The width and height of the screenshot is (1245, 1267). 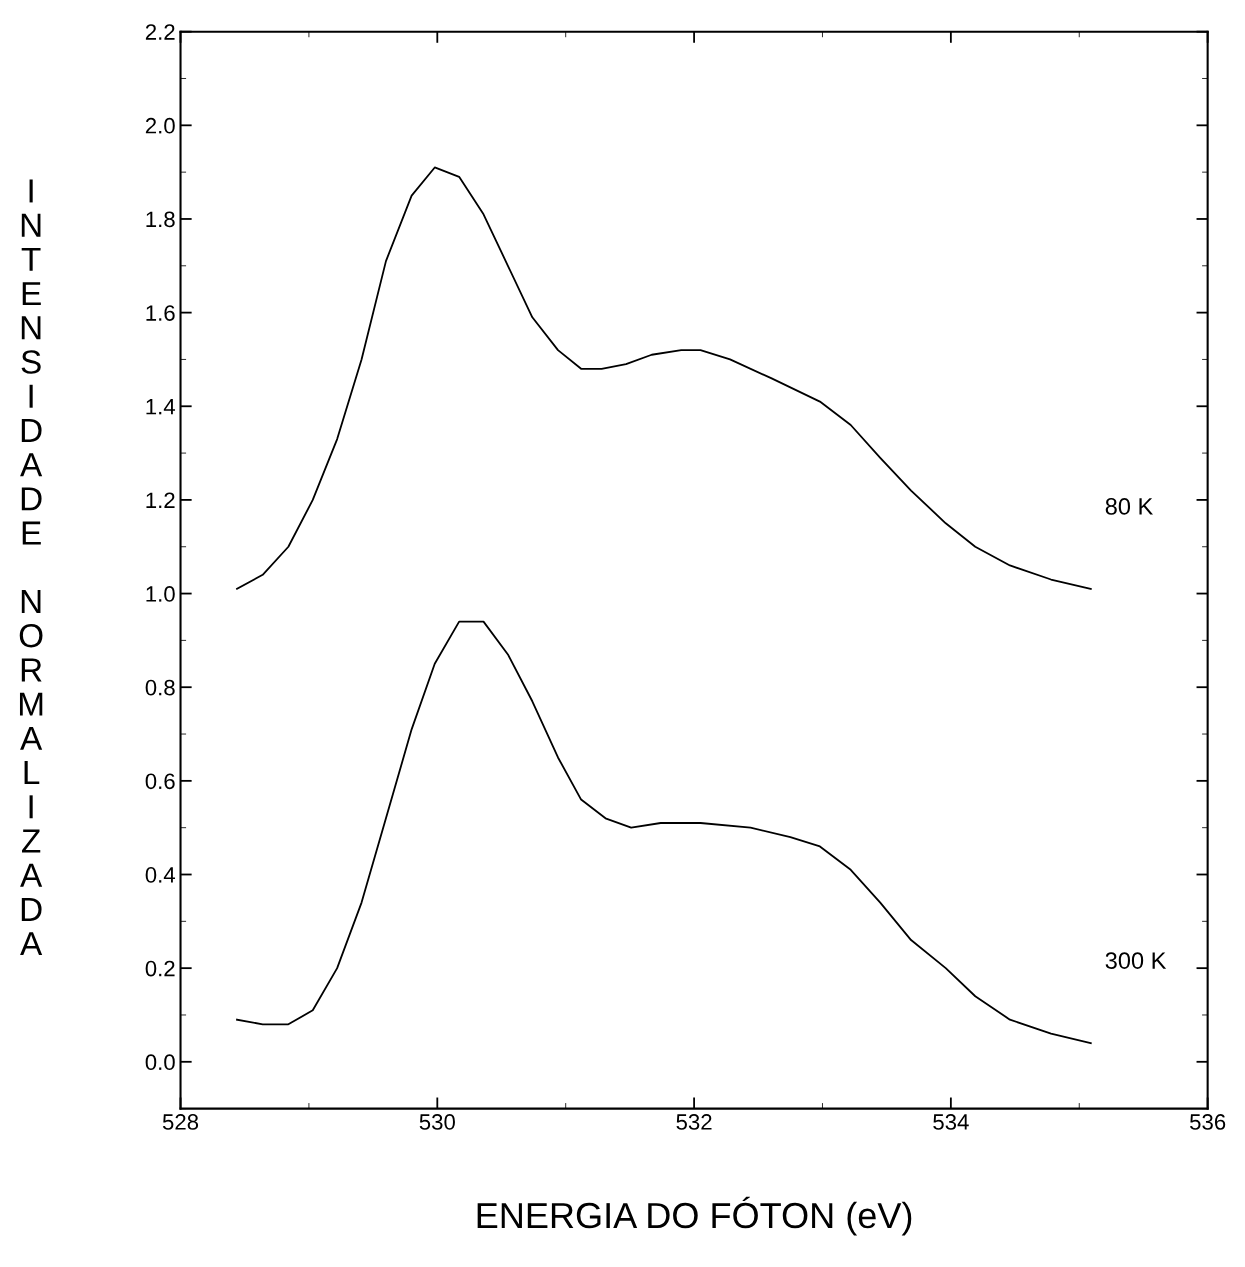 I want to click on x-axis-title: ENERGIA DO FÓTON (eV), so click(x=694, y=1216).